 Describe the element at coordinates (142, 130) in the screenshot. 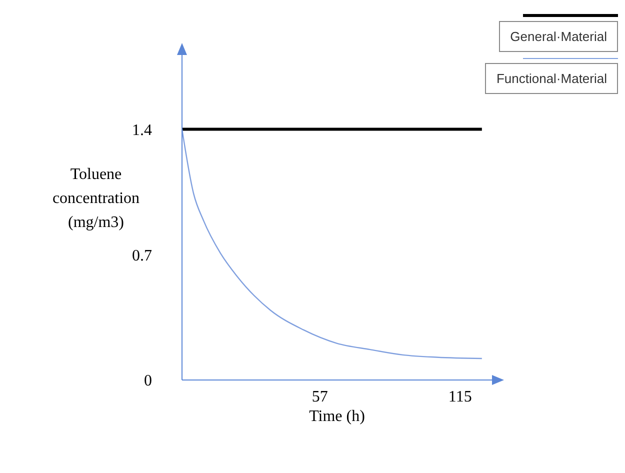

I see `y-tick-label: 1.4` at that location.